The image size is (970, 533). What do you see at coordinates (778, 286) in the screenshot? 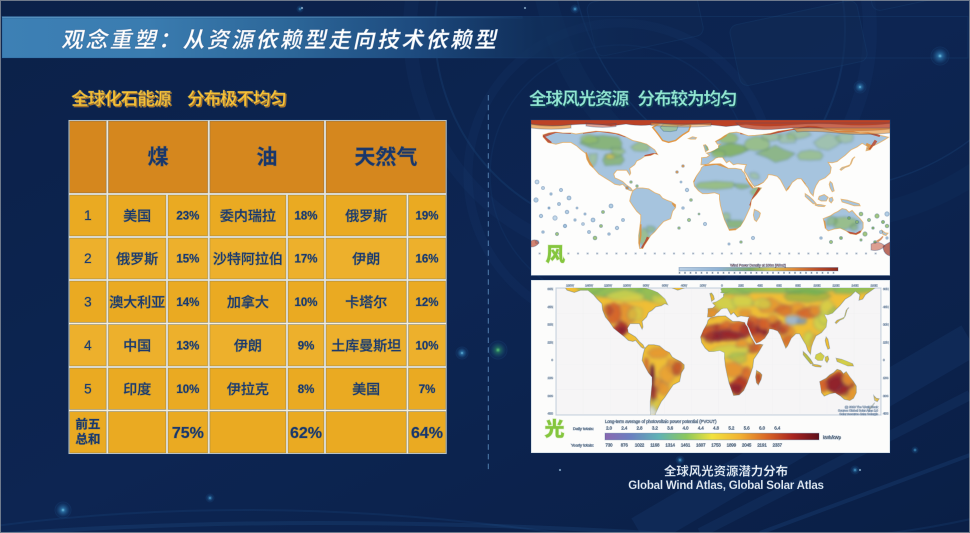
I see `svg-text: 60E` at bounding box center [778, 286].